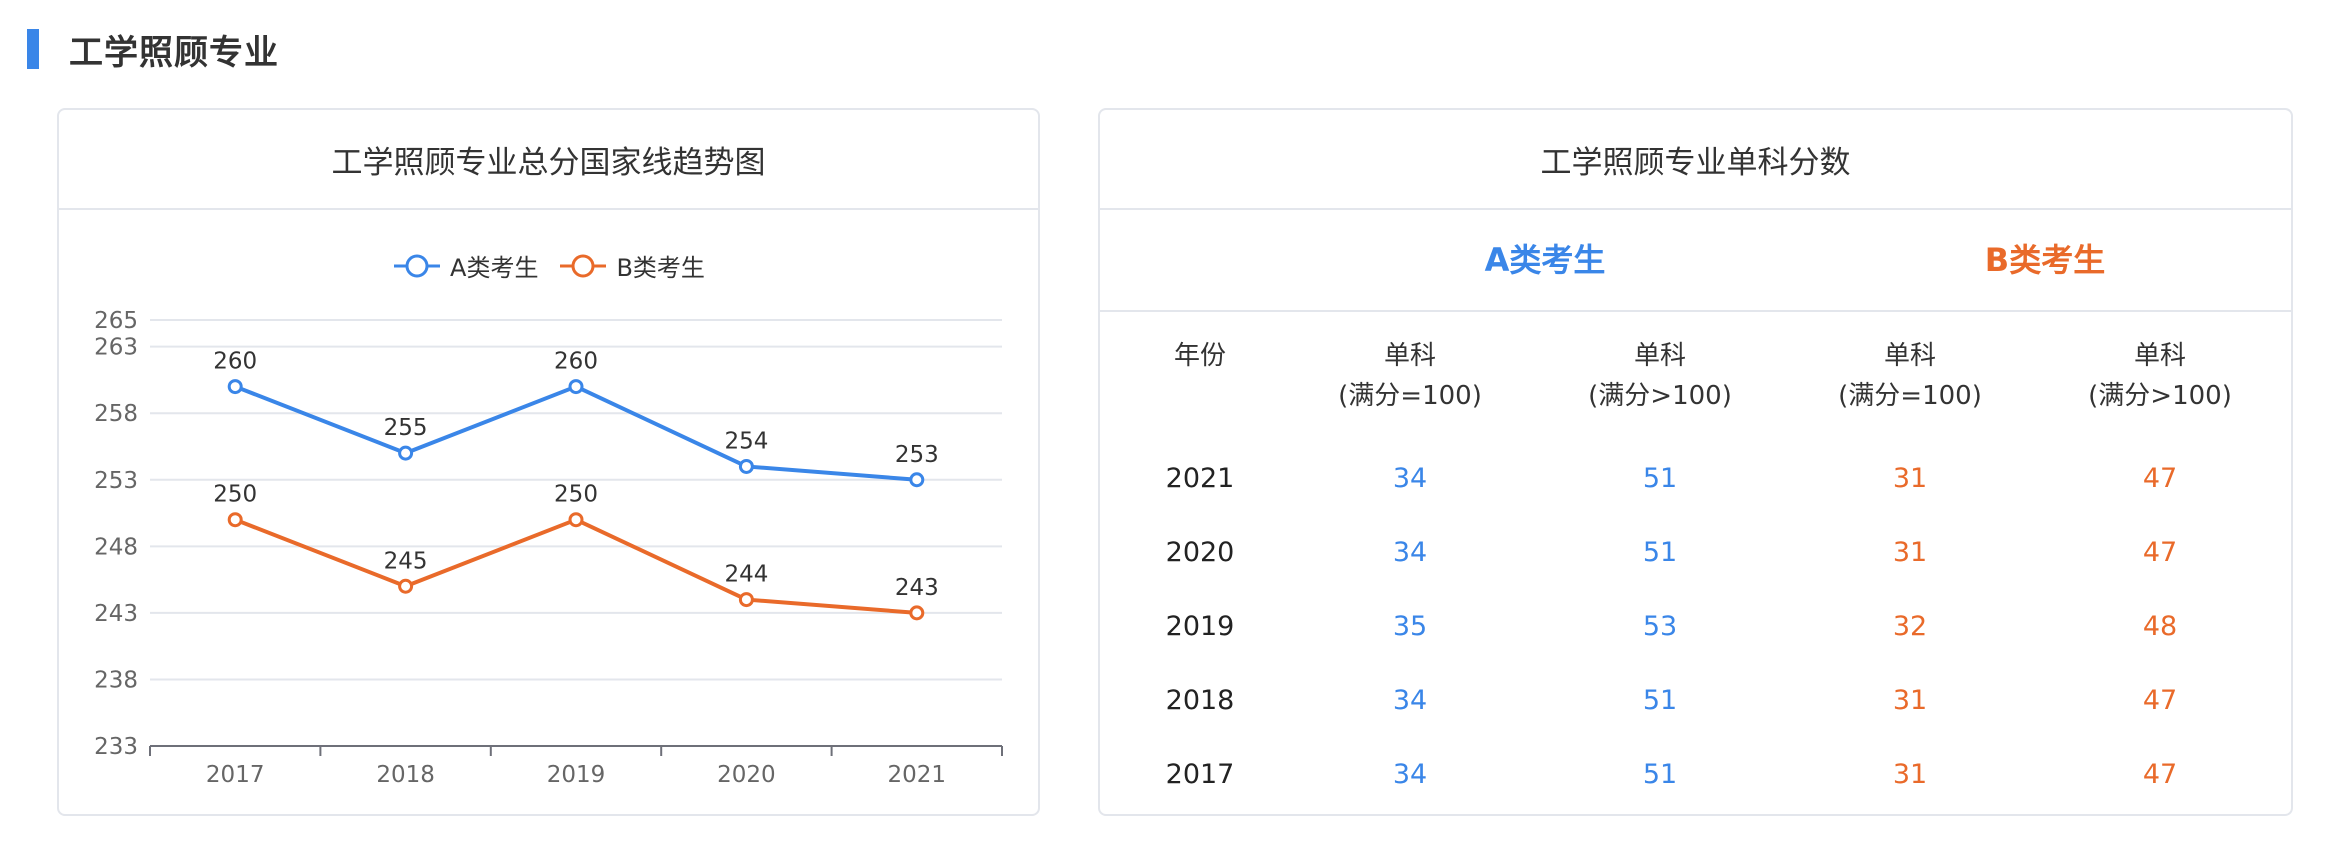 The image size is (2332, 842). Describe the element at coordinates (746, 441) in the screenshot. I see `data-label: 254` at that location.